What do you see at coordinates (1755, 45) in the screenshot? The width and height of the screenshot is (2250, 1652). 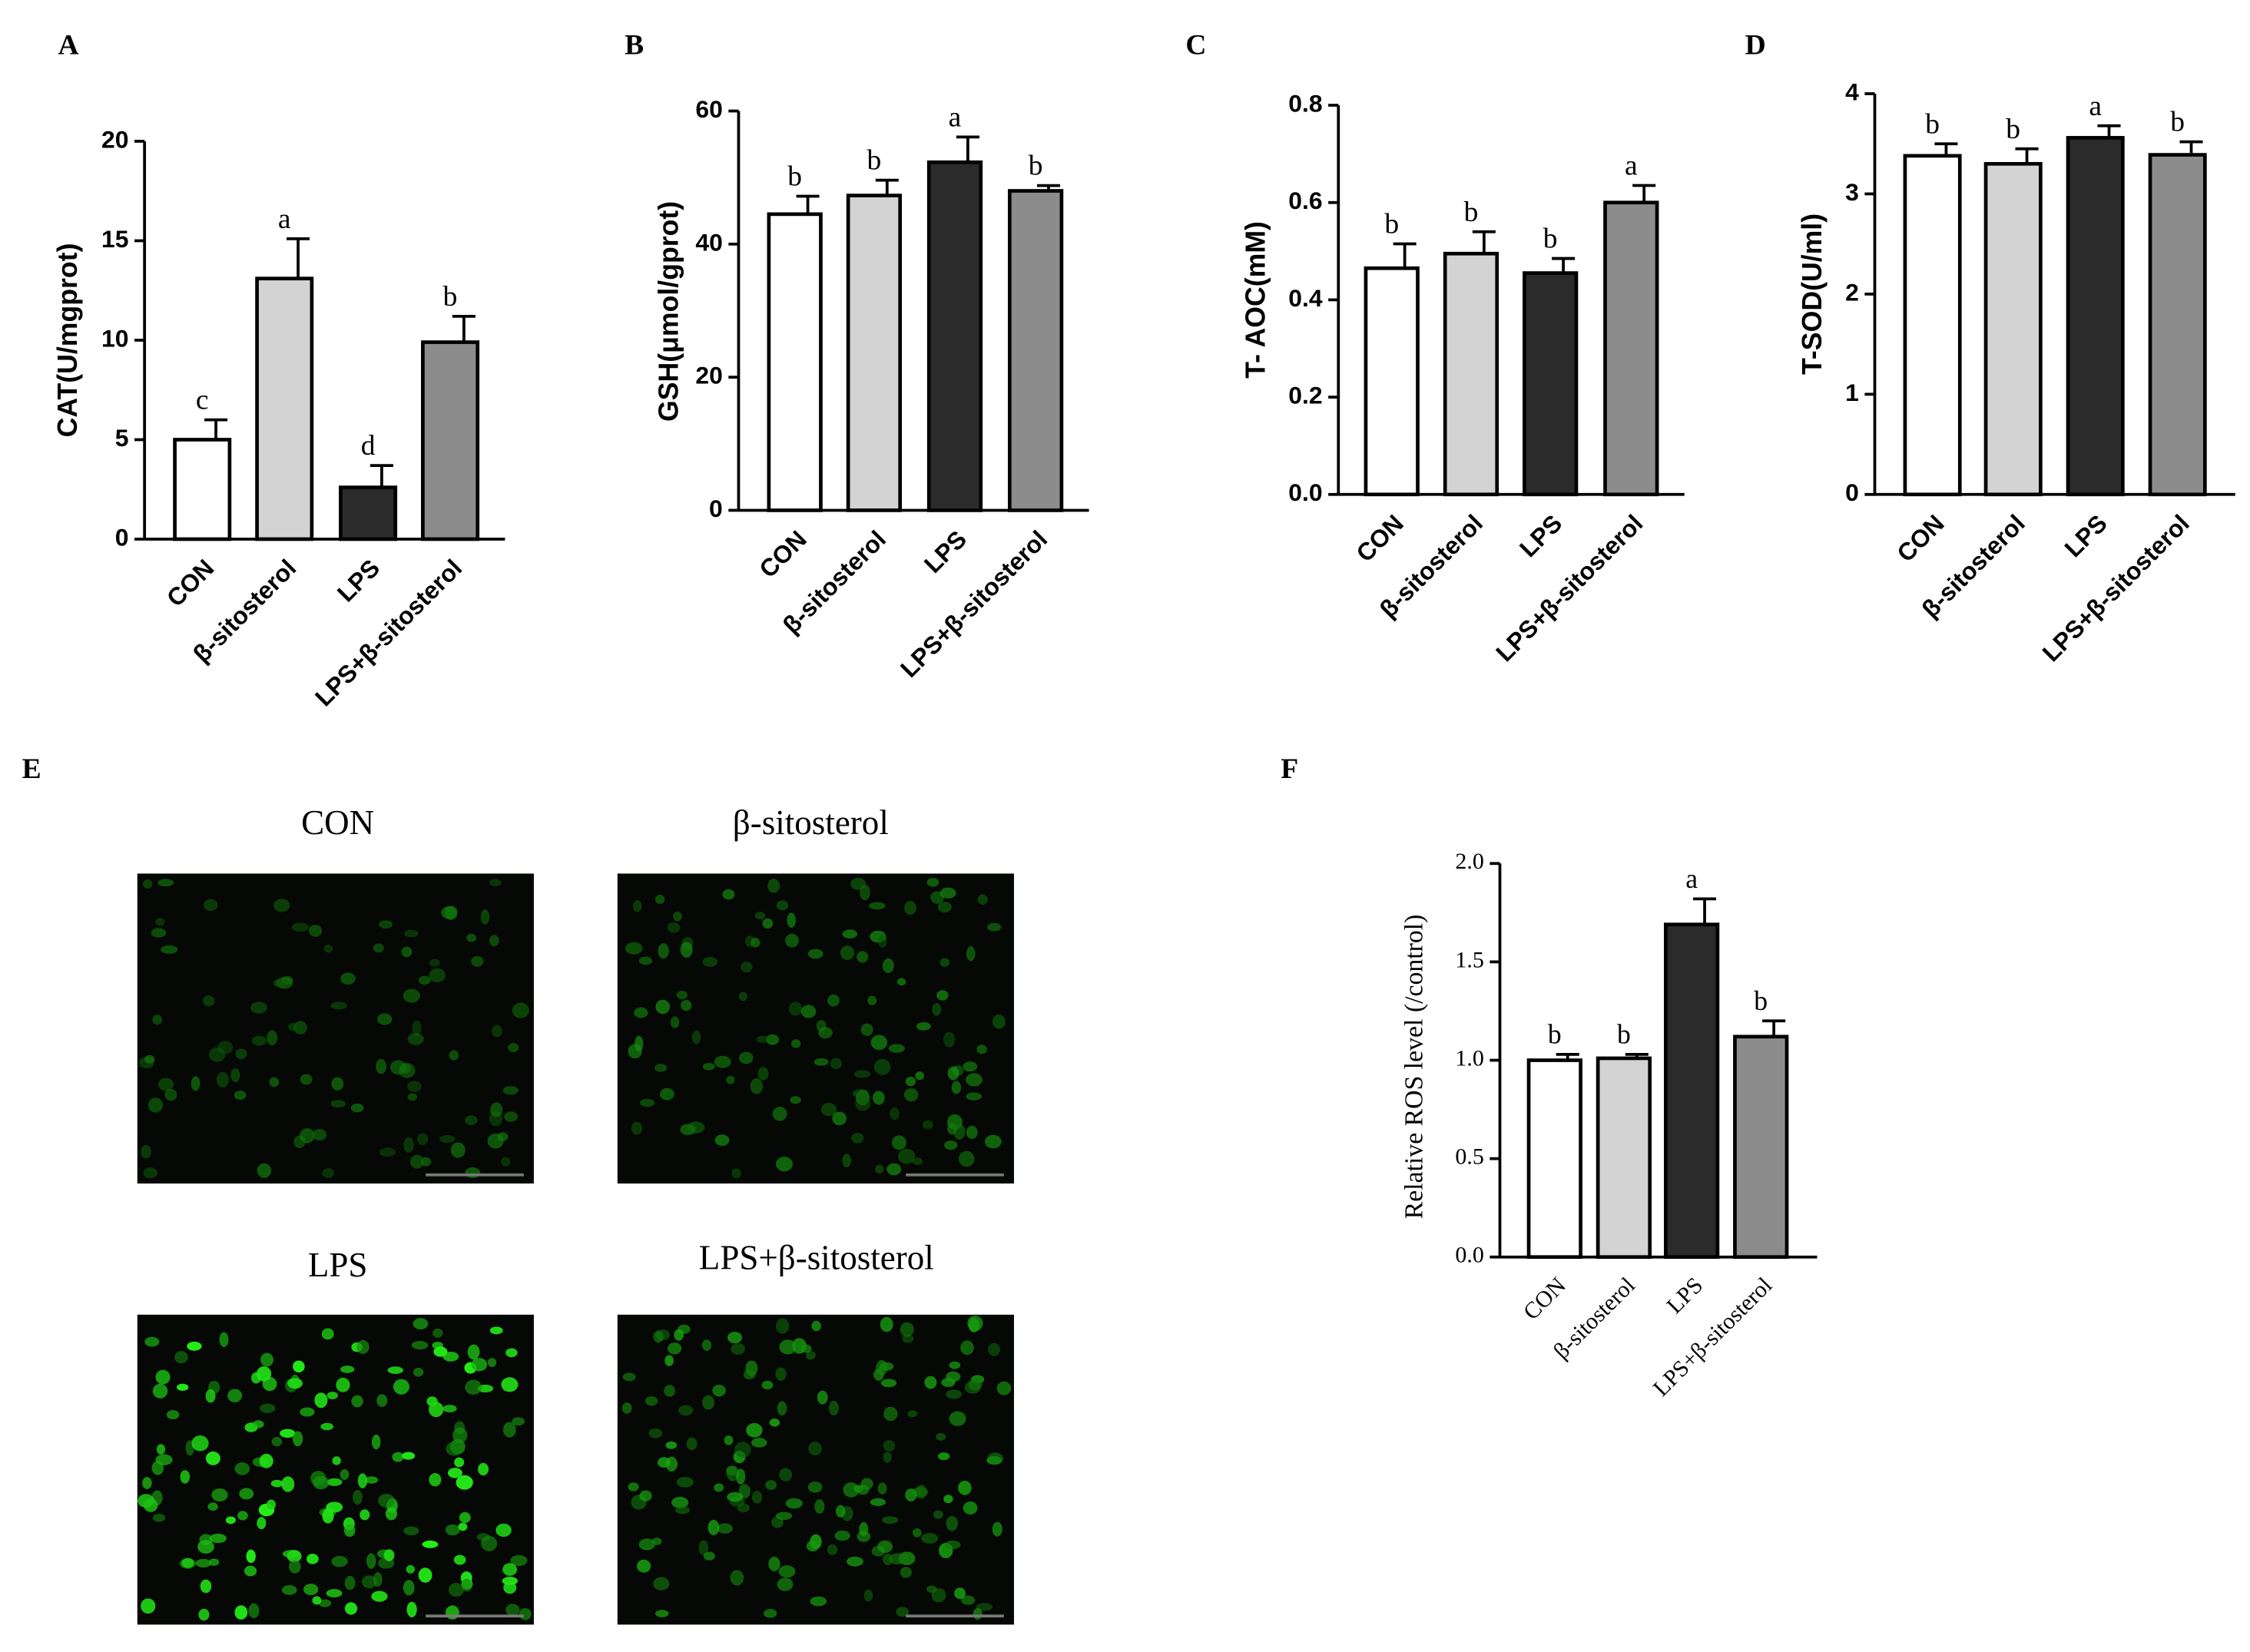 I see `panel-label: D` at bounding box center [1755, 45].